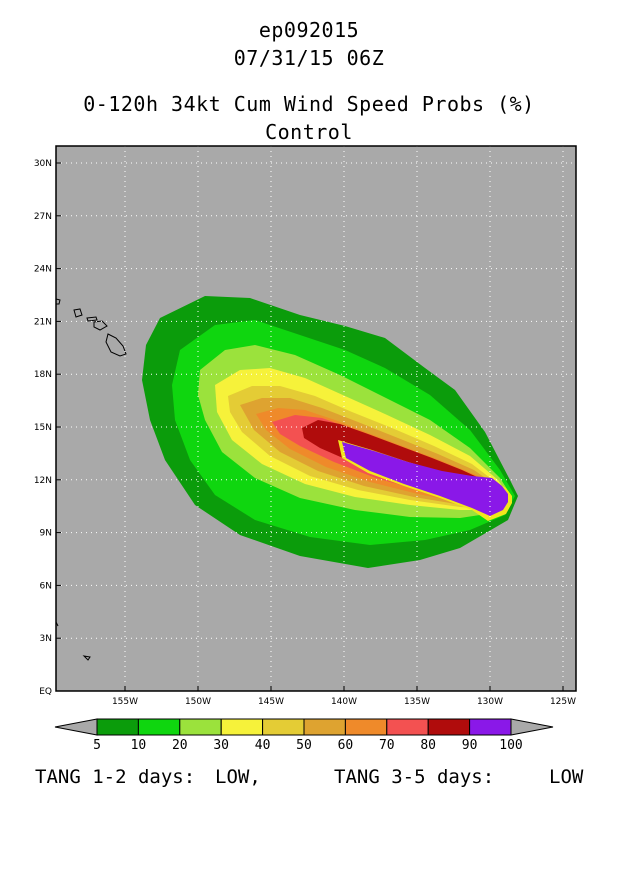 The image size is (618, 876). I want to click on colorbar-label: 50, so click(304, 745).